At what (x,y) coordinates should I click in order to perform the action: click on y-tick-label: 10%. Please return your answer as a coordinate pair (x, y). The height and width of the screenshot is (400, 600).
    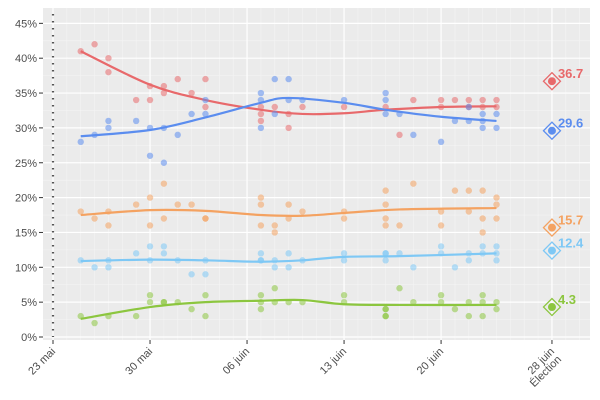
    Looking at the image, I should click on (26, 268).